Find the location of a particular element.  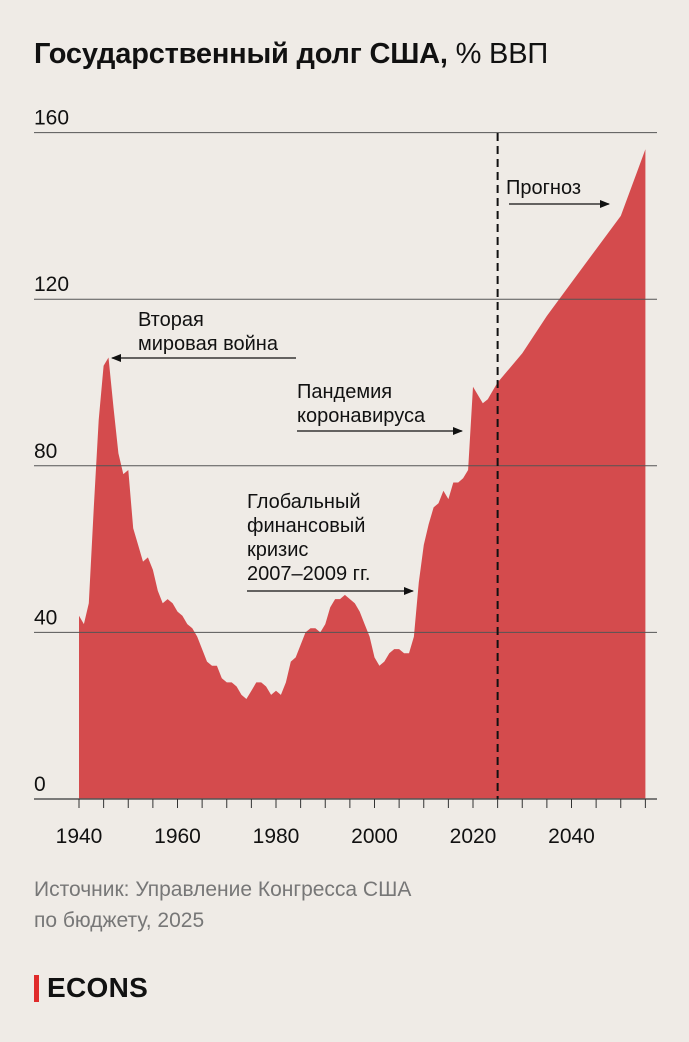

x-tick-label-1980: 1980 is located at coordinates (276, 836).